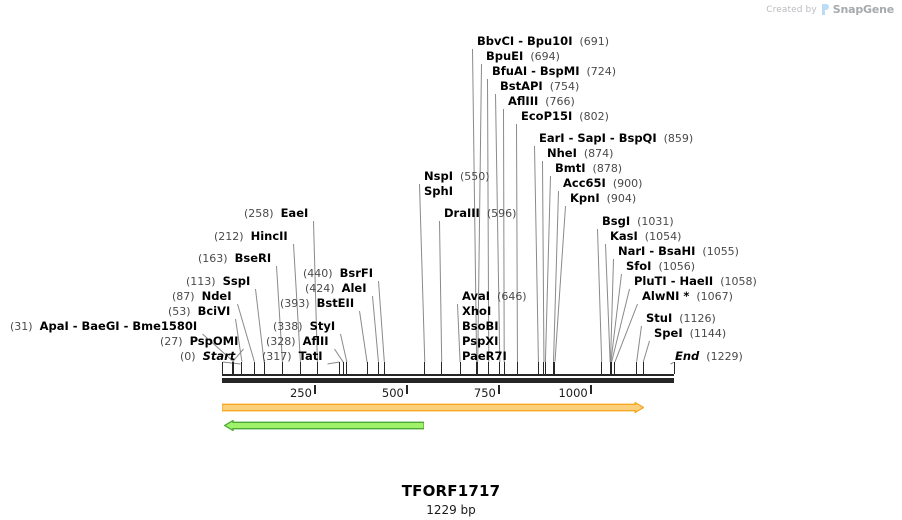  Describe the element at coordinates (422, 273) in the screenshot. I see `leader-line-nspi` at that location.